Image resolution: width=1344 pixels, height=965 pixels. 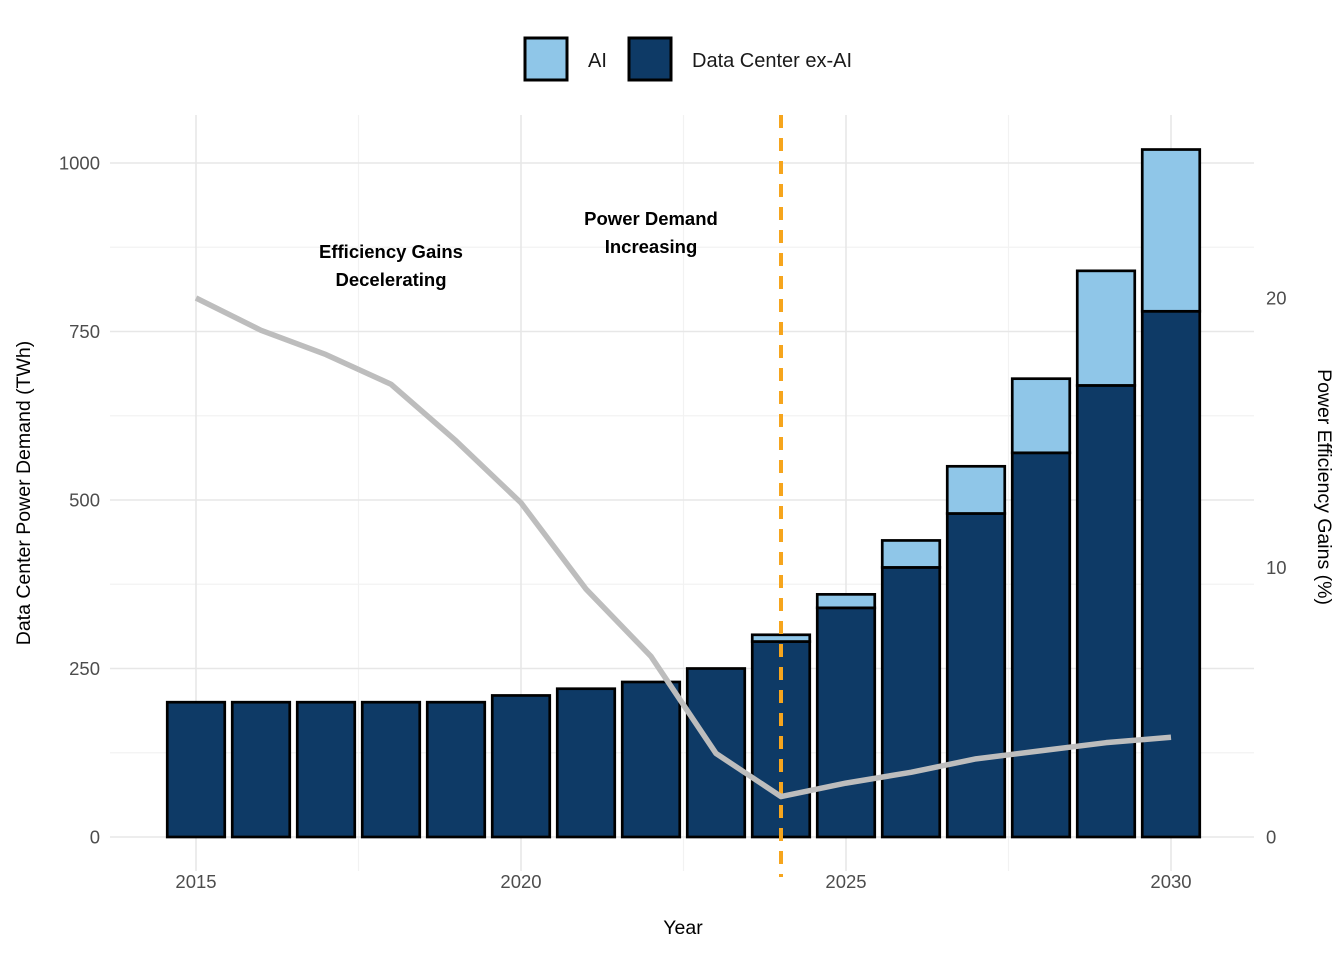 I want to click on y-right-tick-0: 0, so click(x=1271, y=837).